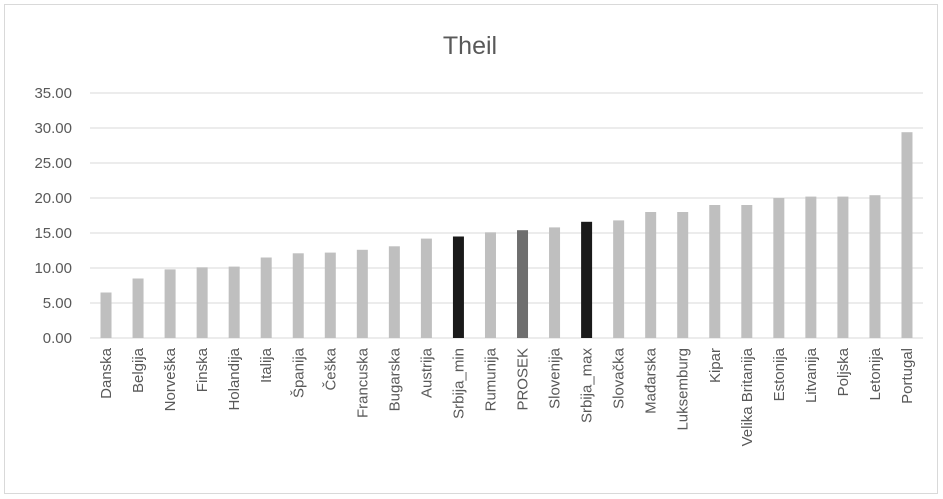 This screenshot has height=499, width=943. I want to click on bar-norveška, so click(170, 303).